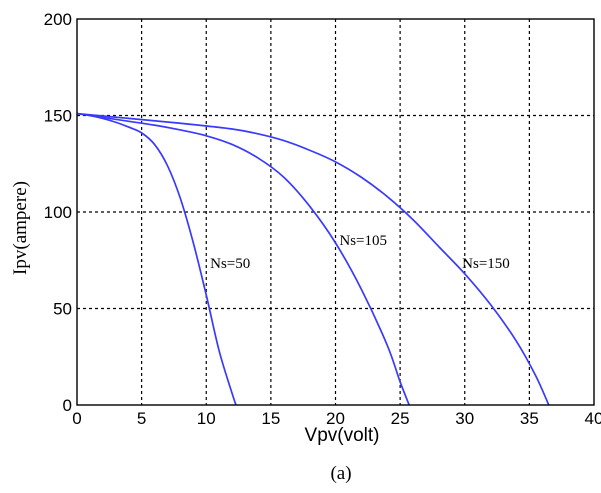  I want to click on x-tick-label: 35, so click(529, 418).